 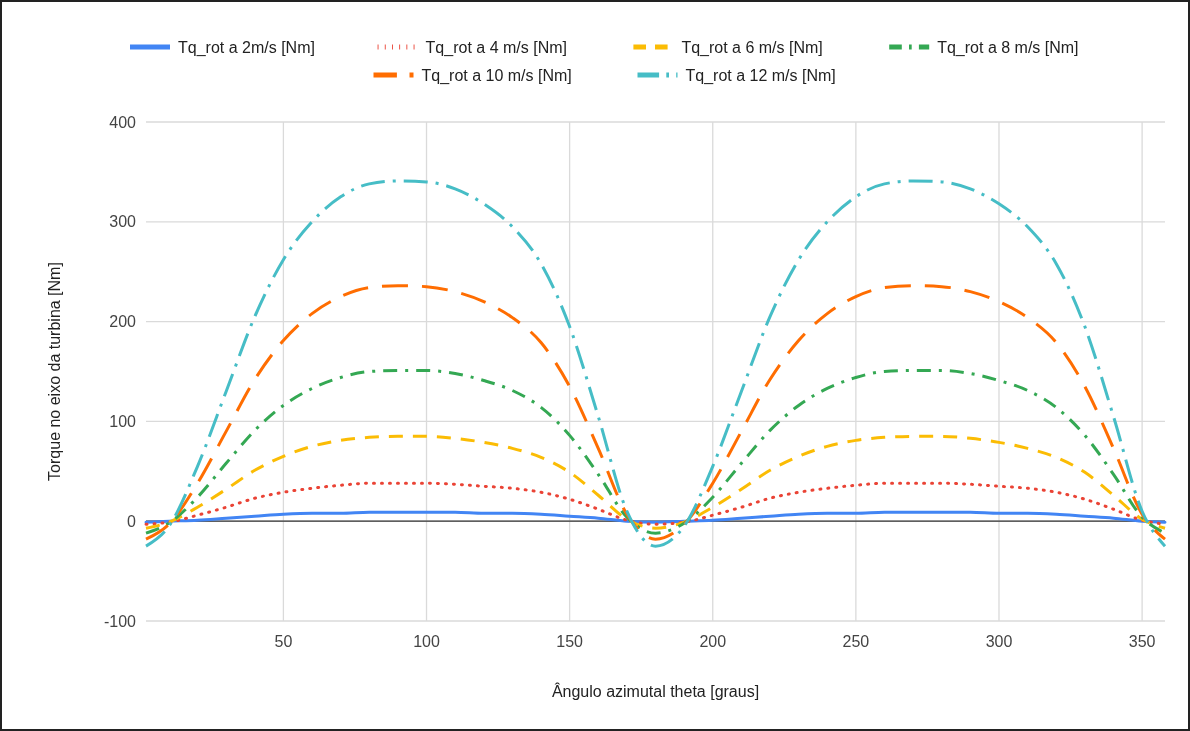 What do you see at coordinates (54, 371) in the screenshot?
I see `y-axis-title: Torque no eixo da turbina [Nm]` at bounding box center [54, 371].